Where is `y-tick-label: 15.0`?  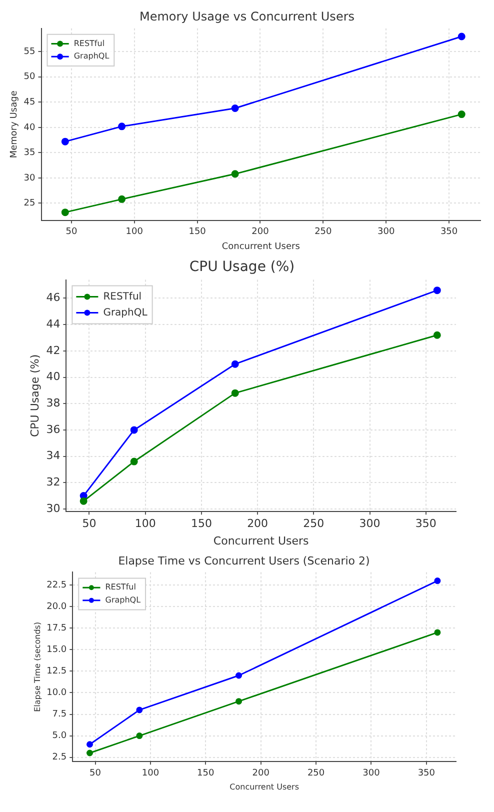 y-tick-label: 15.0 is located at coordinates (56, 650).